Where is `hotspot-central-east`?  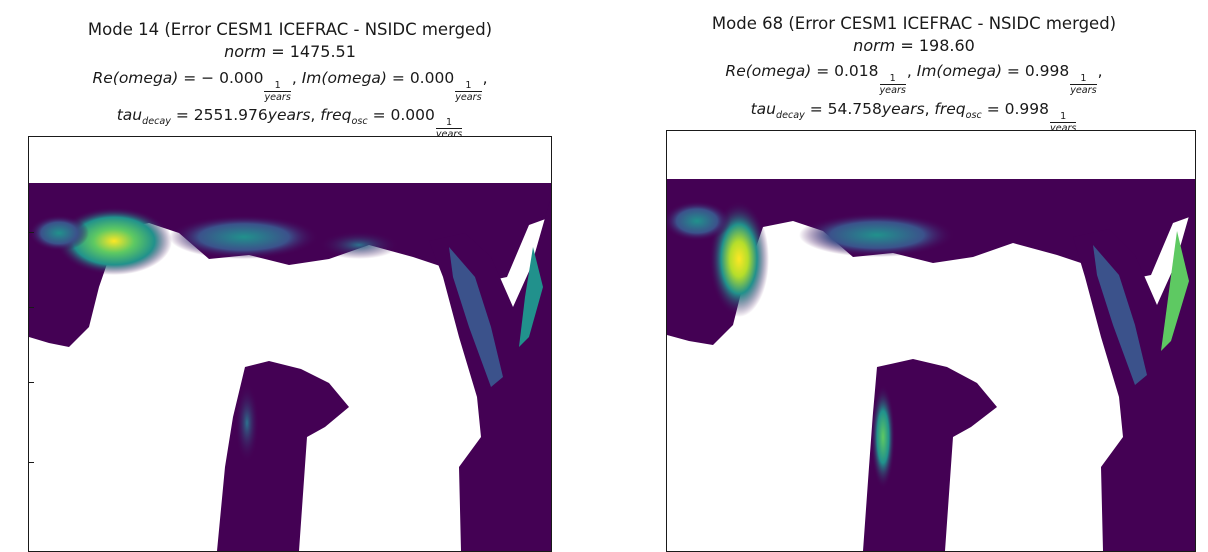
hotspot-central-east is located at coordinates (359, 245).